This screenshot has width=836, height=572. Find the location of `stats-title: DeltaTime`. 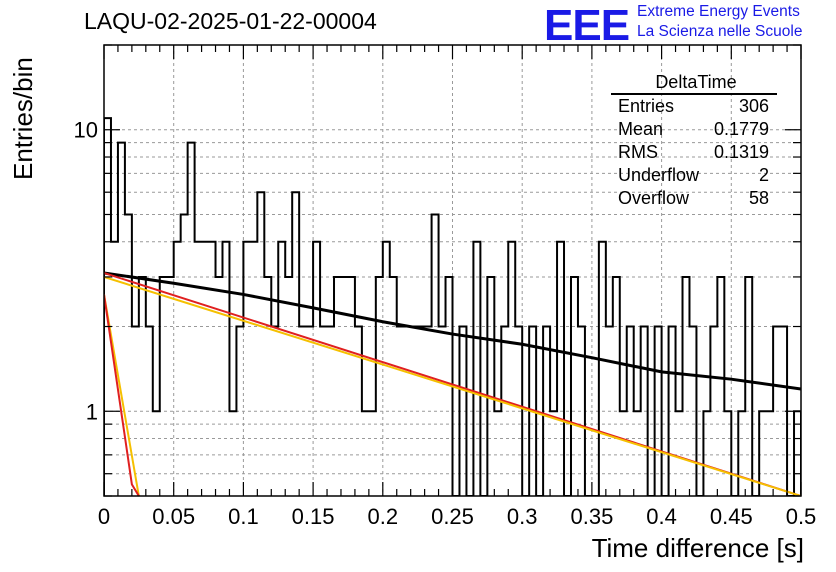

stats-title: DeltaTime is located at coordinates (694, 83).